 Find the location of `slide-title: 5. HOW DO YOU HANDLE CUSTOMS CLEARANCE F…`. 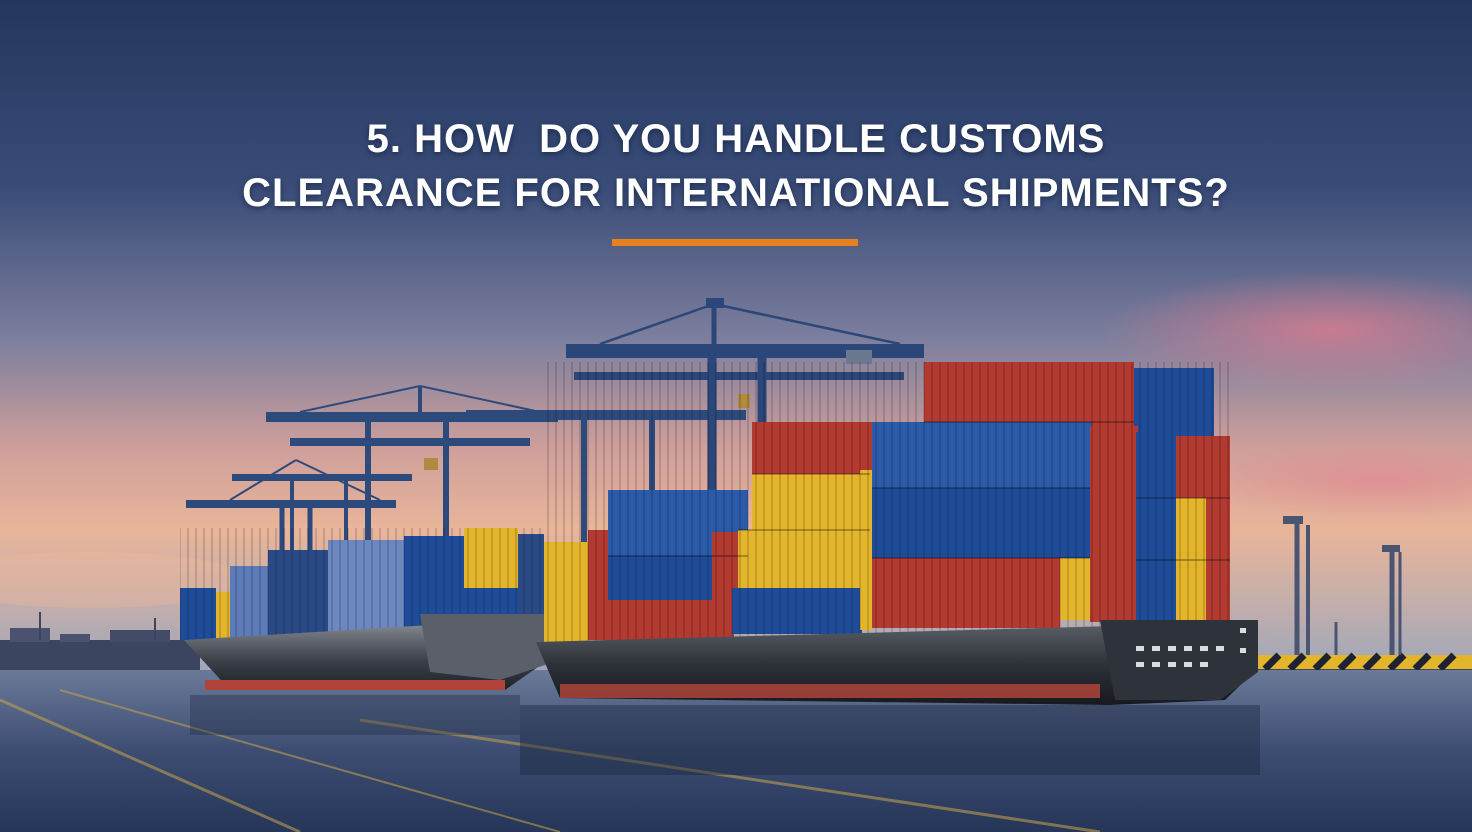

slide-title: 5. HOW DO YOU HANDLE CUSTOMS CLEARANCE F… is located at coordinates (736, 166).